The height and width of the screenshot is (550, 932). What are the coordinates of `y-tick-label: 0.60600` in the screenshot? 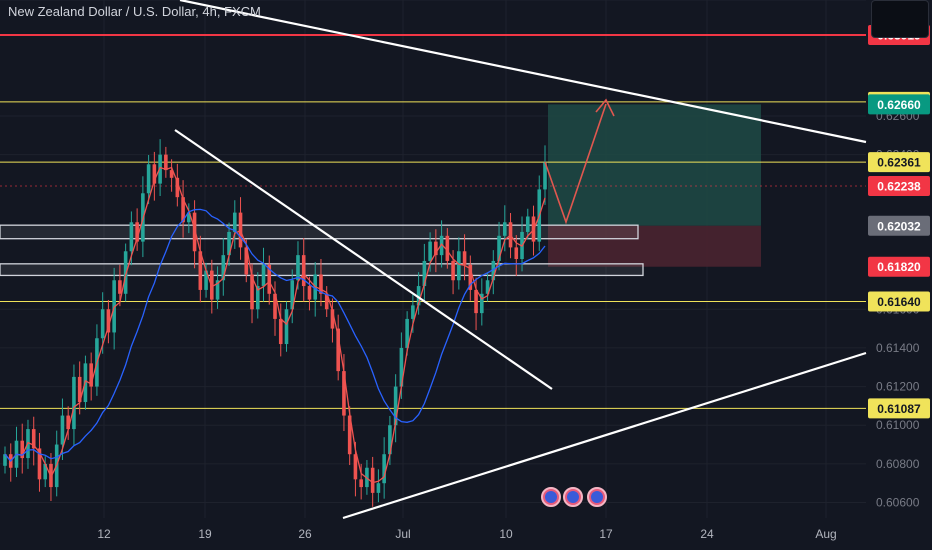 It's located at (898, 503).